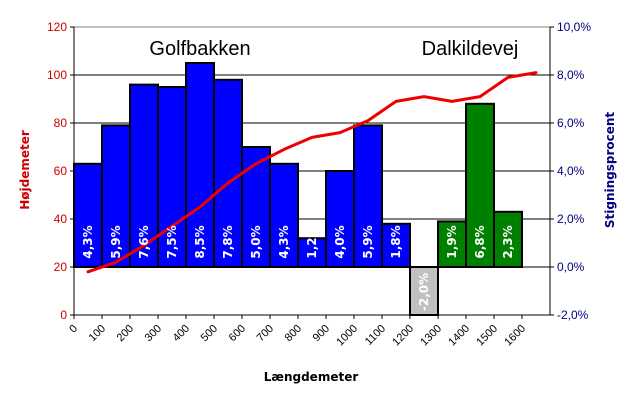 The height and width of the screenshot is (401, 637). Describe the element at coordinates (396, 241) in the screenshot. I see `bar-label: 1,8%` at that location.